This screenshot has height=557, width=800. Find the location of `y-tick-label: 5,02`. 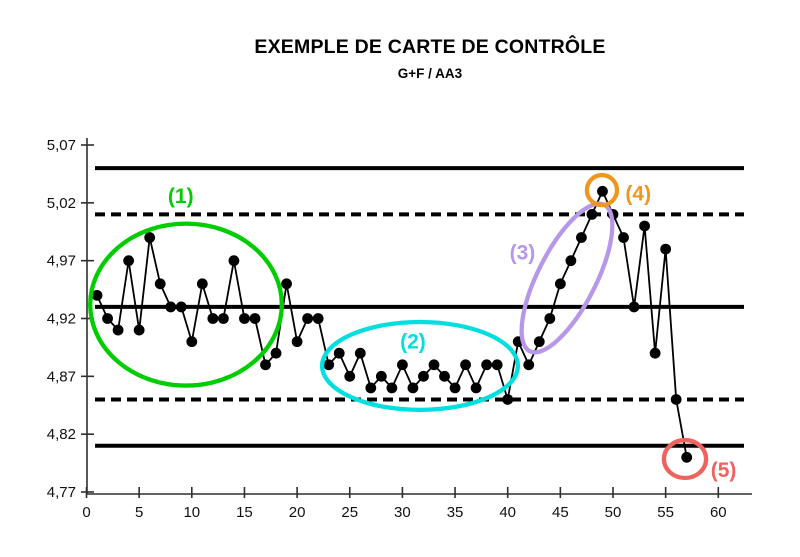

y-tick-label: 5,02 is located at coordinates (61, 203).